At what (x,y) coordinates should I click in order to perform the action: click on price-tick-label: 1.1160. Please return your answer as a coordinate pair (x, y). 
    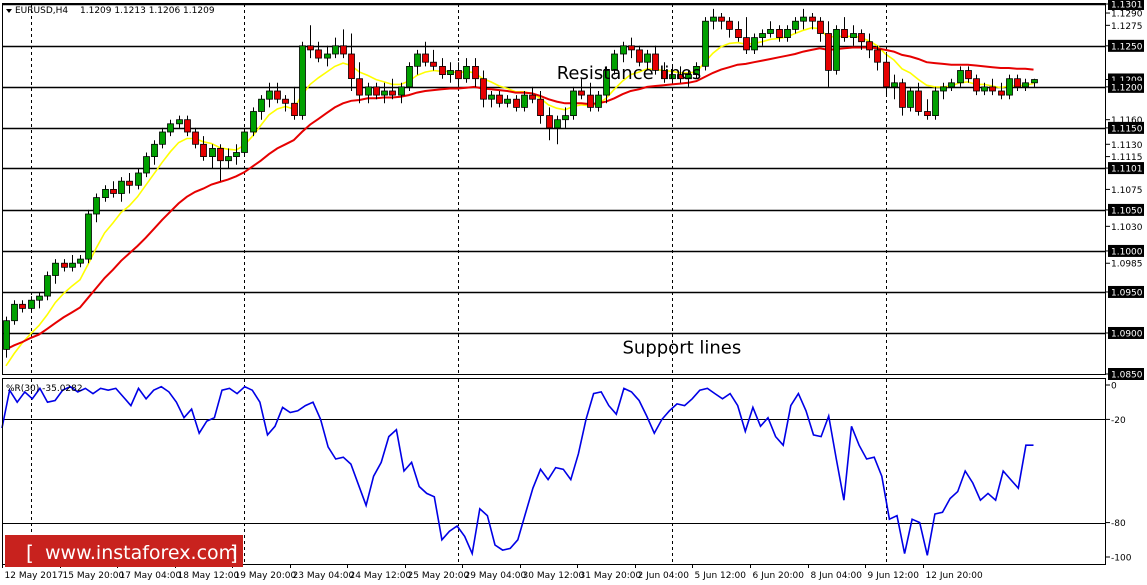
    Looking at the image, I should click on (1127, 121).